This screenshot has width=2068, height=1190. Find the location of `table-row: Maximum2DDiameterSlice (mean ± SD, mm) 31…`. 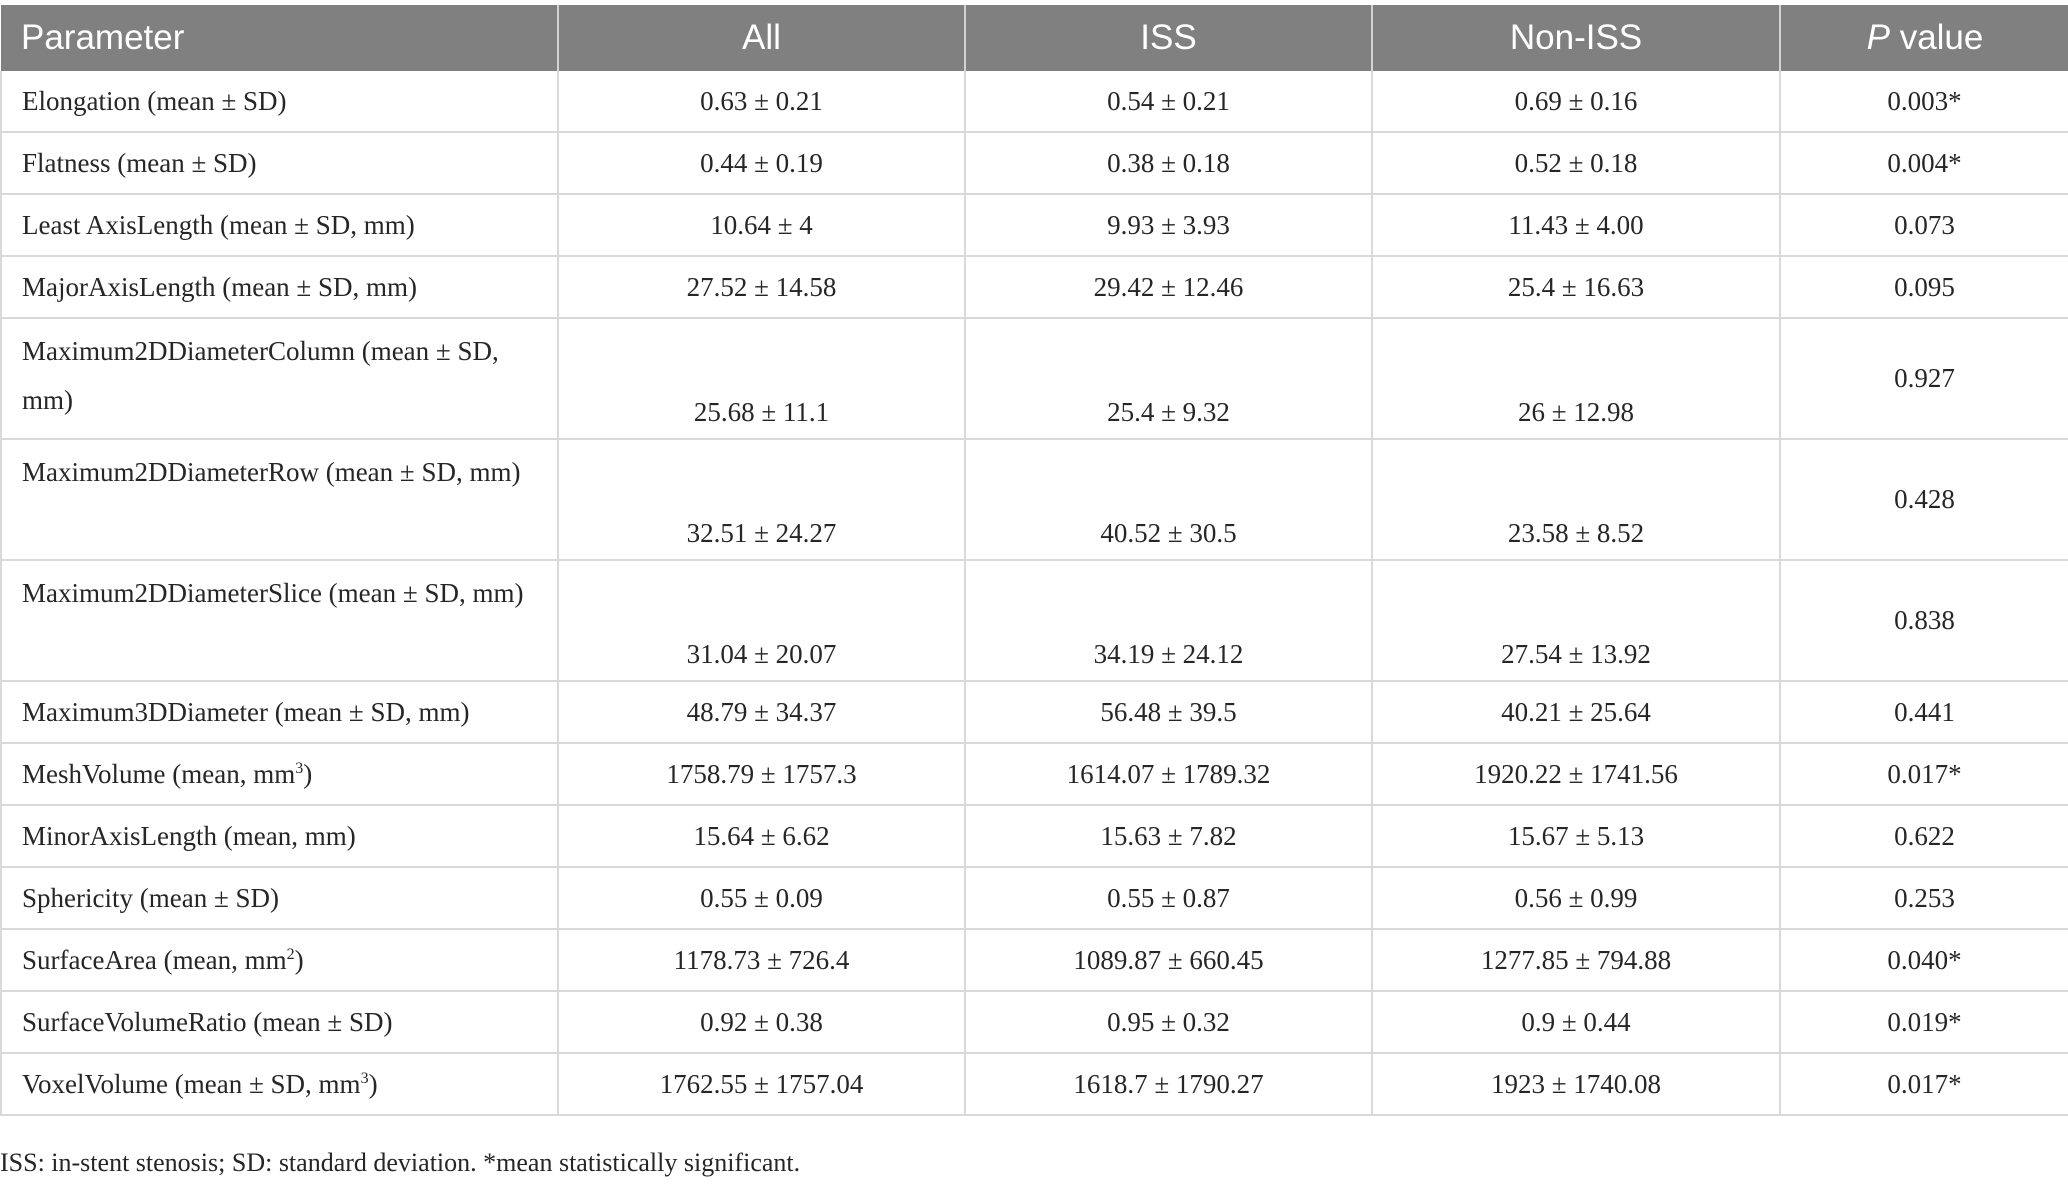

table-row: Maximum2DDiameterSlice (mean ± SD, mm) 31… is located at coordinates (1034, 621).